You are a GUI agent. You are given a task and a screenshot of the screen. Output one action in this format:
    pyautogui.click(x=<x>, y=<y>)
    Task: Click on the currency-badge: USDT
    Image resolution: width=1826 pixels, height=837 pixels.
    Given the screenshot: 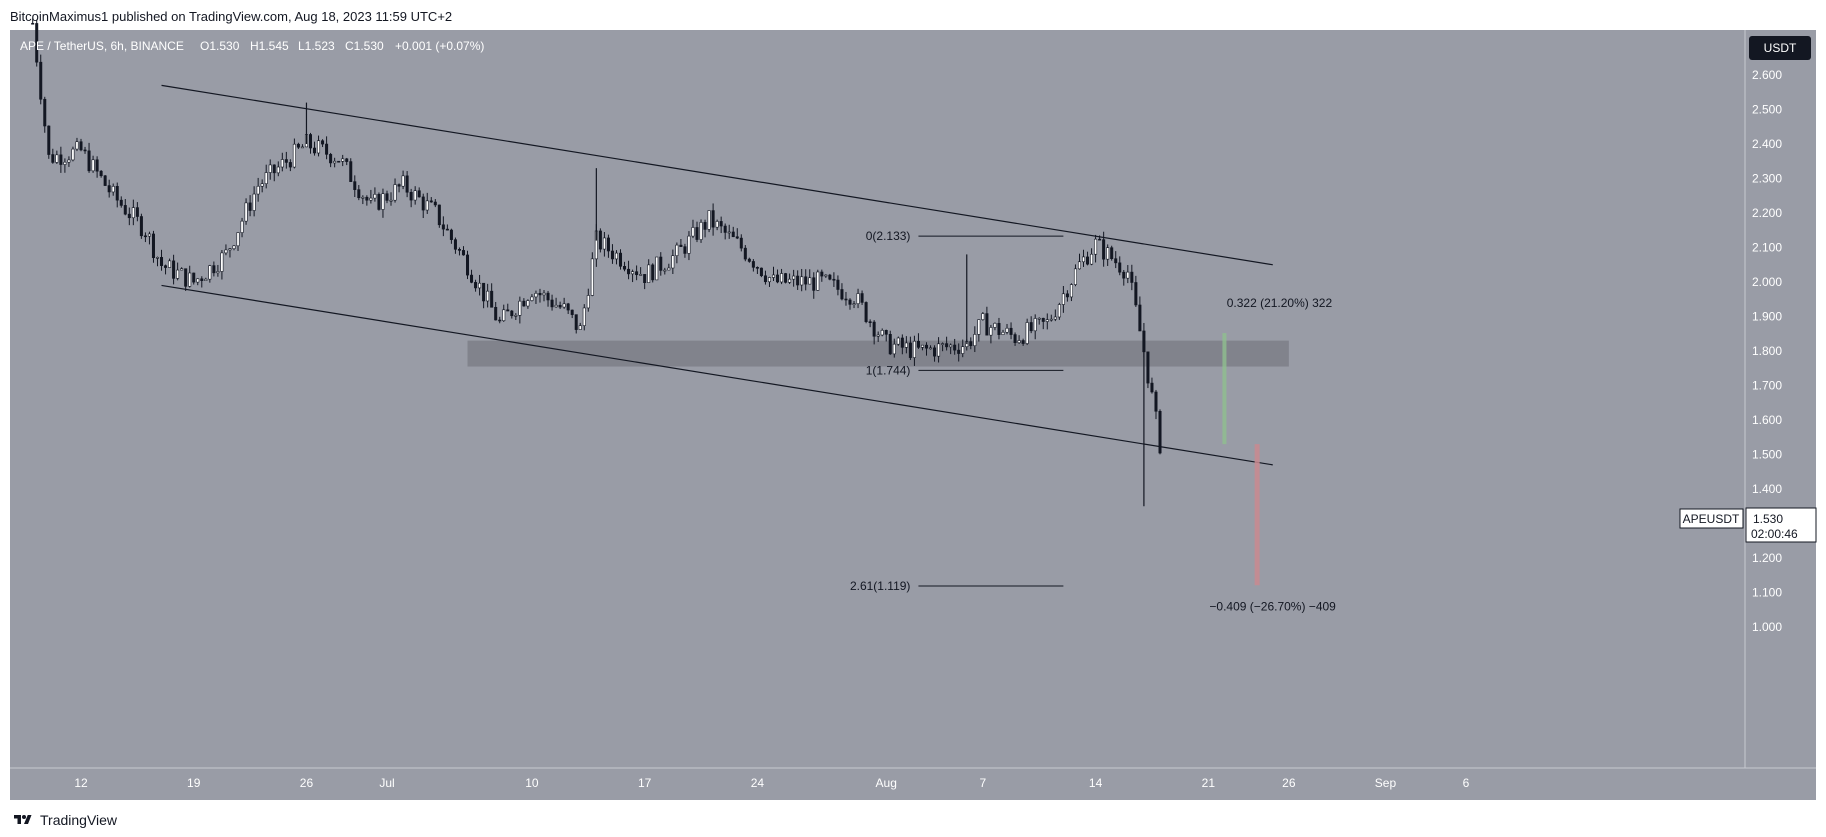 What is the action you would take?
    pyautogui.click(x=1780, y=48)
    